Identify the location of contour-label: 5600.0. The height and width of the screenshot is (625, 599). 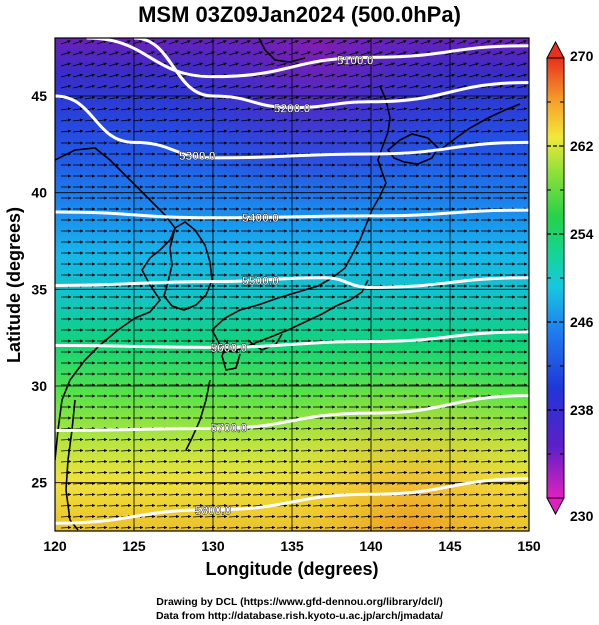
(228, 348).